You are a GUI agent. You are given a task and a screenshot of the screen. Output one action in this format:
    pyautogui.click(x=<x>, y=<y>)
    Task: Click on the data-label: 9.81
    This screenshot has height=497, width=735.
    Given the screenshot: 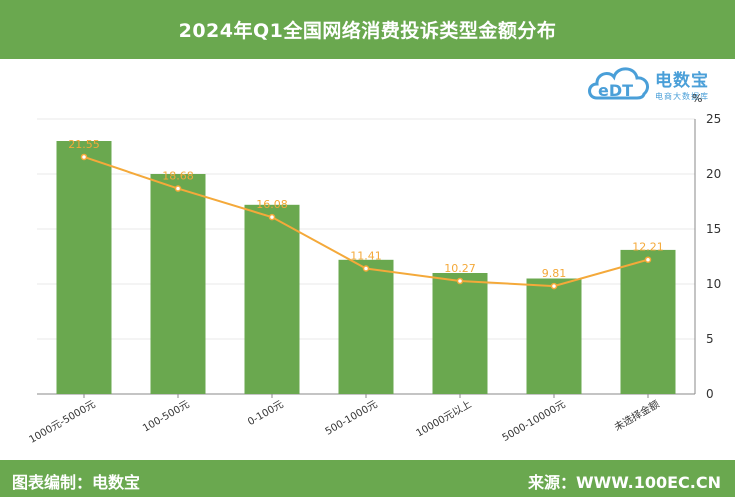 What is the action you would take?
    pyautogui.click(x=554, y=273)
    